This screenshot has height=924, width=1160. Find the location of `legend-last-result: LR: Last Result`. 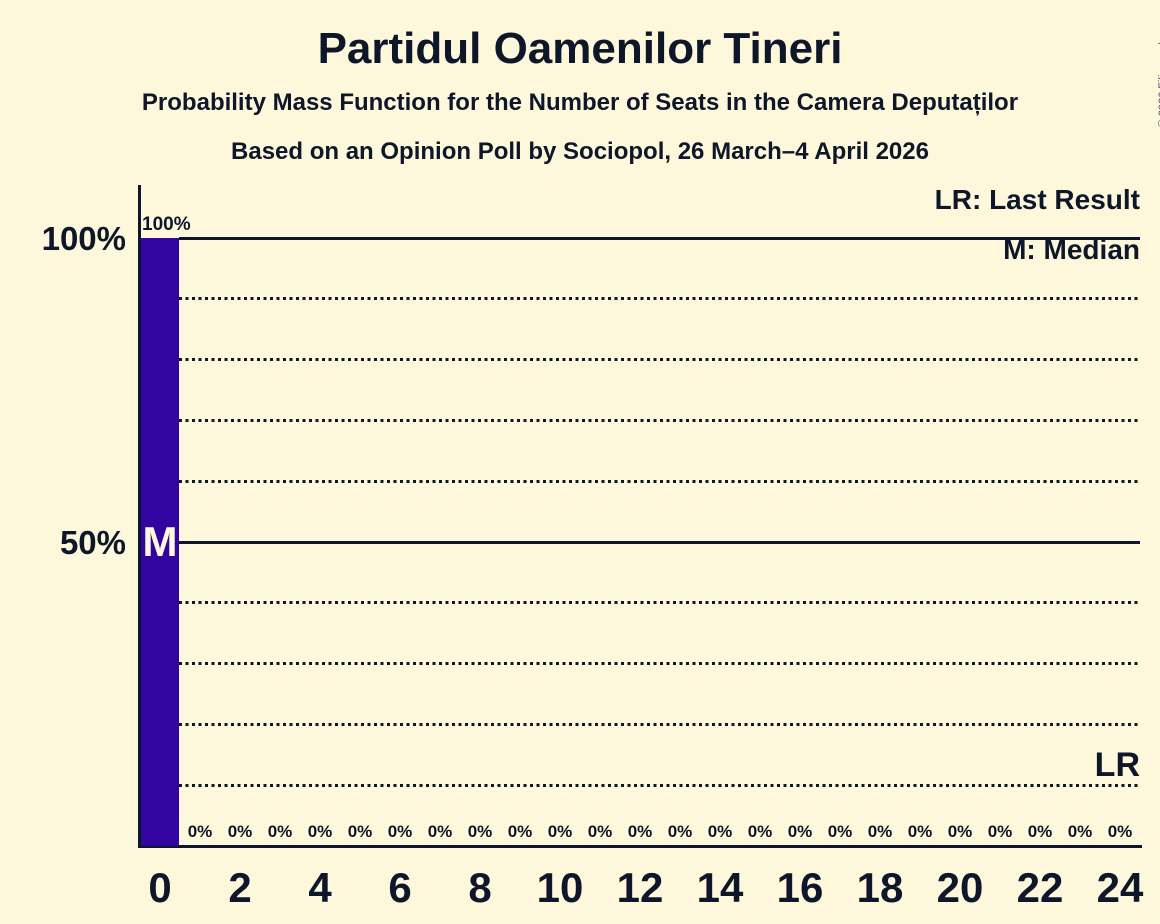

legend-last-result: LR: Last Result is located at coordinates (1037, 199).